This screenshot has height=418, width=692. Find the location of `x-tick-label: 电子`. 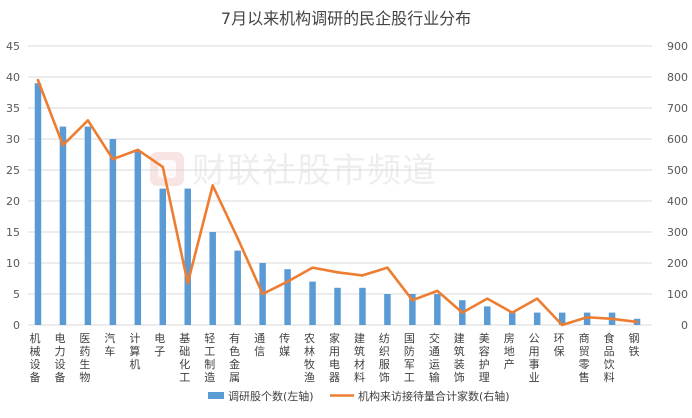

x-tick-label: 电子 is located at coordinates (159, 345).